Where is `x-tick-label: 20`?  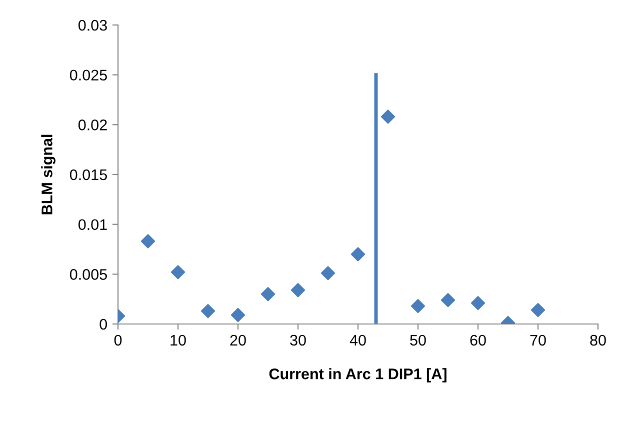
x-tick-label: 20 is located at coordinates (238, 340).